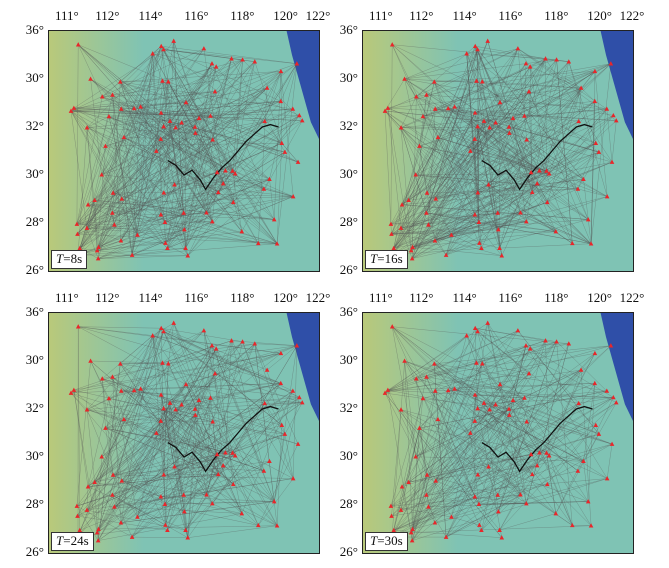  What do you see at coordinates (76, 540) in the screenshot?
I see `period-value: =24s` at bounding box center [76, 540].